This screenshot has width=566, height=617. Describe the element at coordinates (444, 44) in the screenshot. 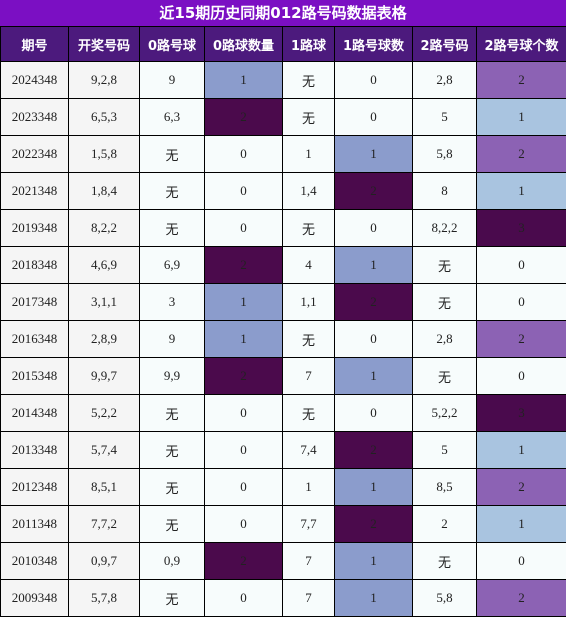

I see `header-route2-balls: 2路号码` at that location.